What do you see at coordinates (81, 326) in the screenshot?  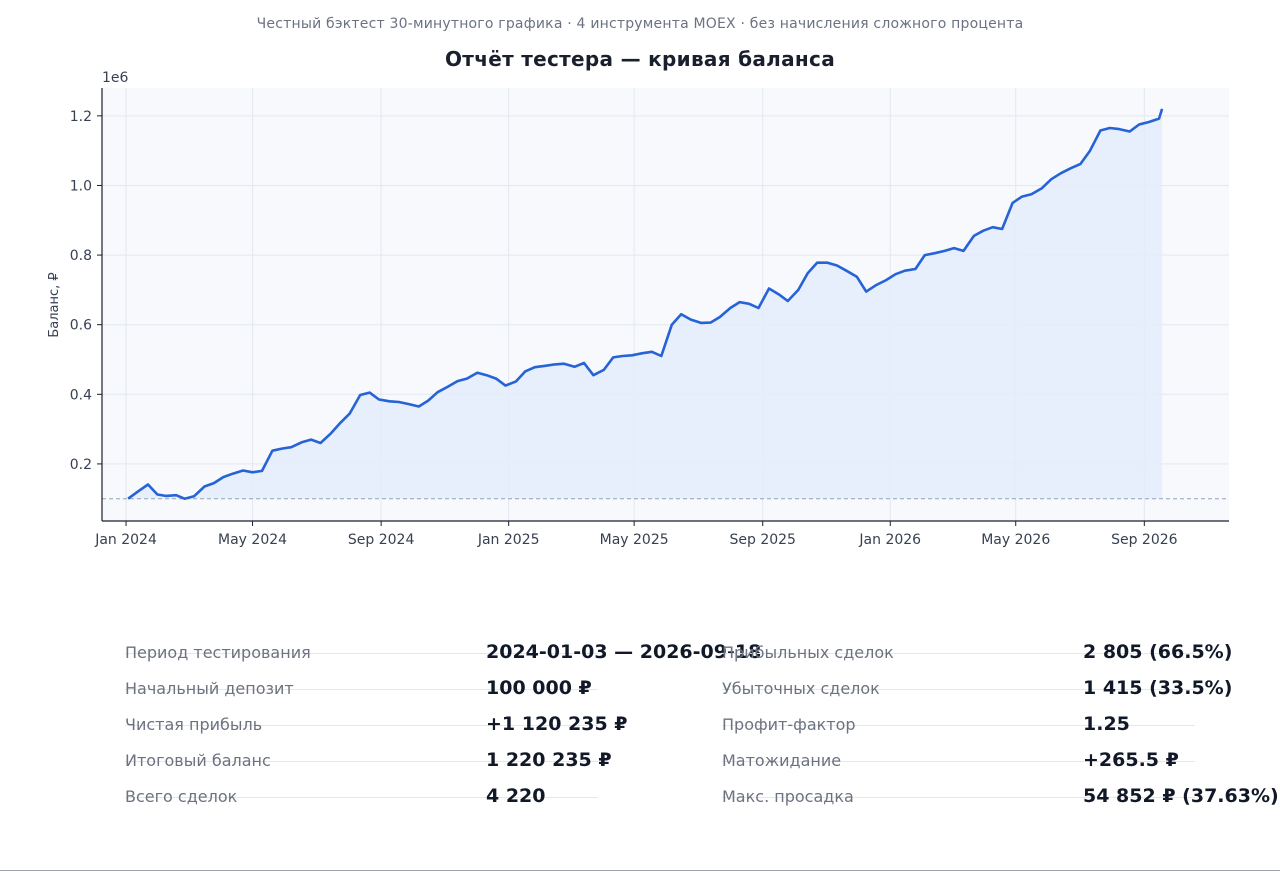 I see `y-tick-label: 0.6` at bounding box center [81, 326].